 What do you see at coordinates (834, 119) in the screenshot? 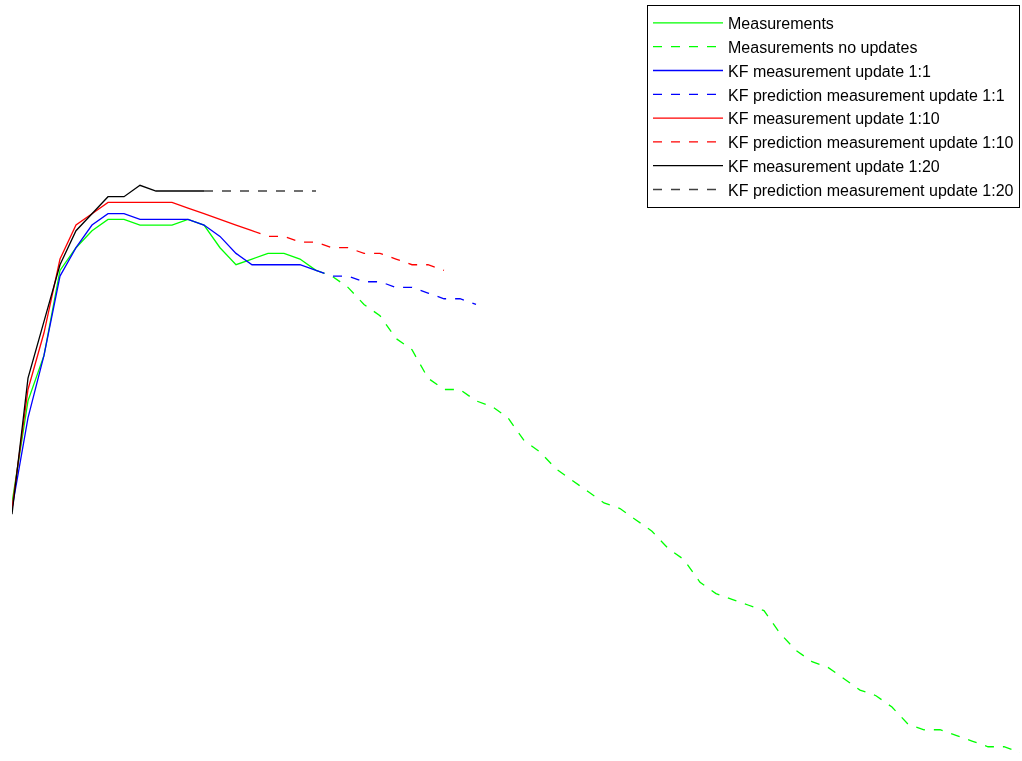
I see `legend-label: KF measurement update 1:10` at bounding box center [834, 119].